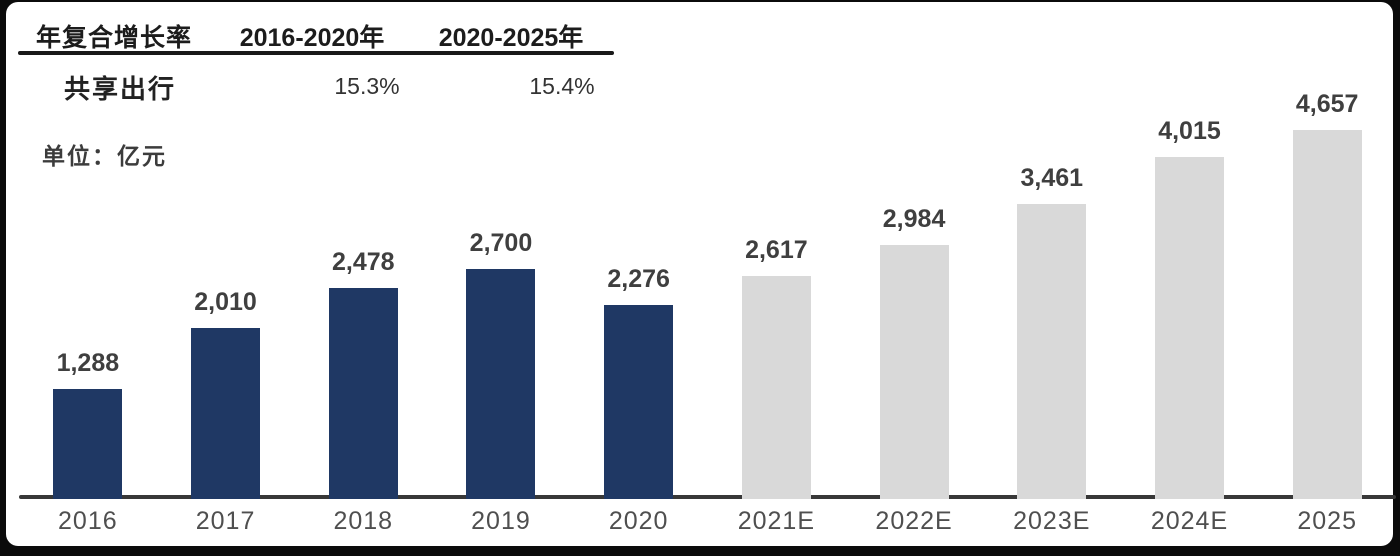  I want to click on bar-column-2019: 2,700, so click(501, 294).